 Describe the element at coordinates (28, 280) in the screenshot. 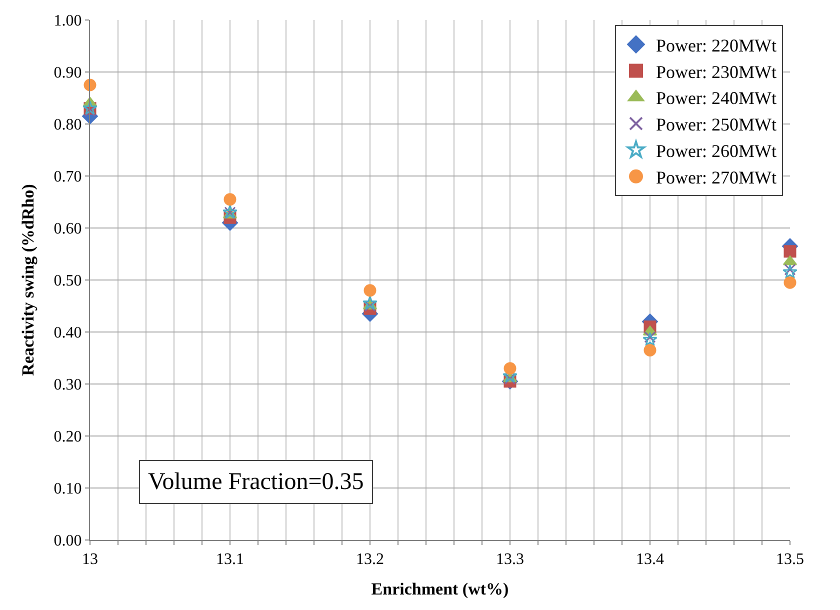

I see `y-axis-title: Reactivity swing (%dRho)` at that location.